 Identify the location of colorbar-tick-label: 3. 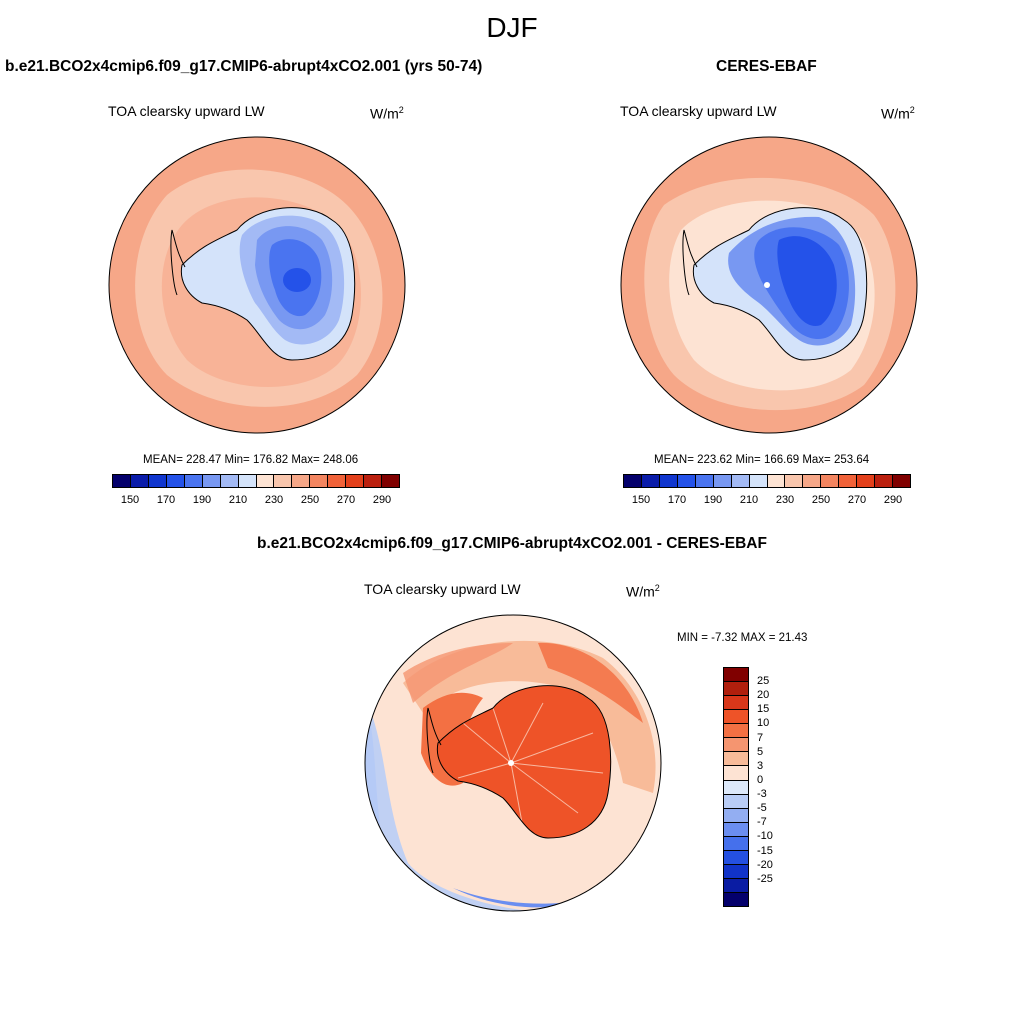
(760, 765).